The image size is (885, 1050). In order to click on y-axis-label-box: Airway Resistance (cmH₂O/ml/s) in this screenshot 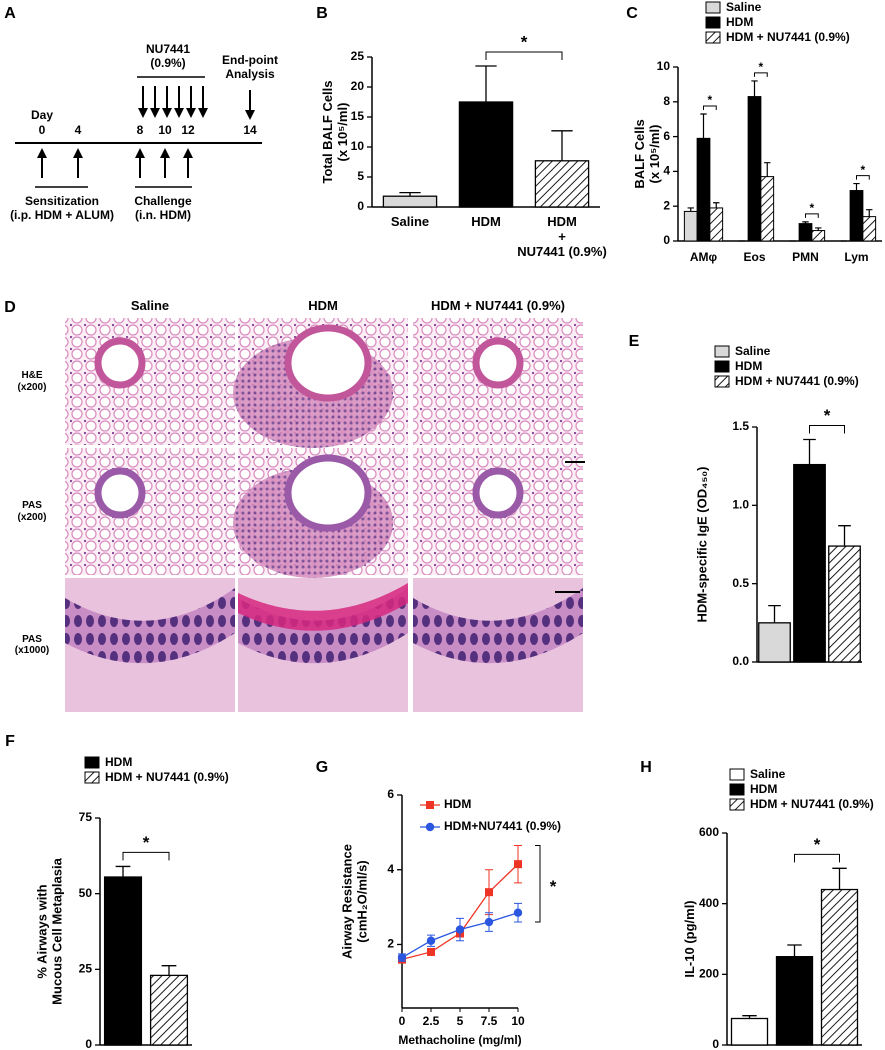, I will do `click(354, 901)`.